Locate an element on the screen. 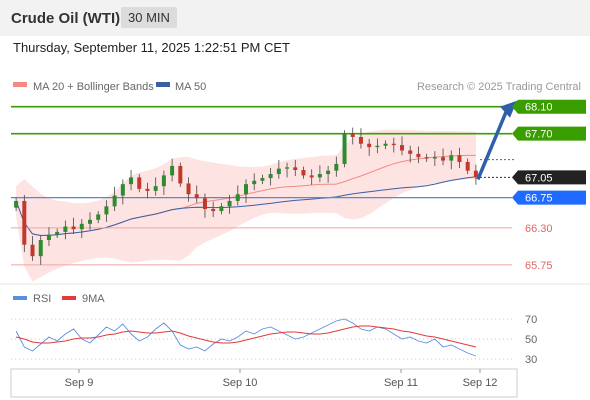 The height and width of the screenshot is (400, 590). ma9-legend-swatch is located at coordinates (69, 298).